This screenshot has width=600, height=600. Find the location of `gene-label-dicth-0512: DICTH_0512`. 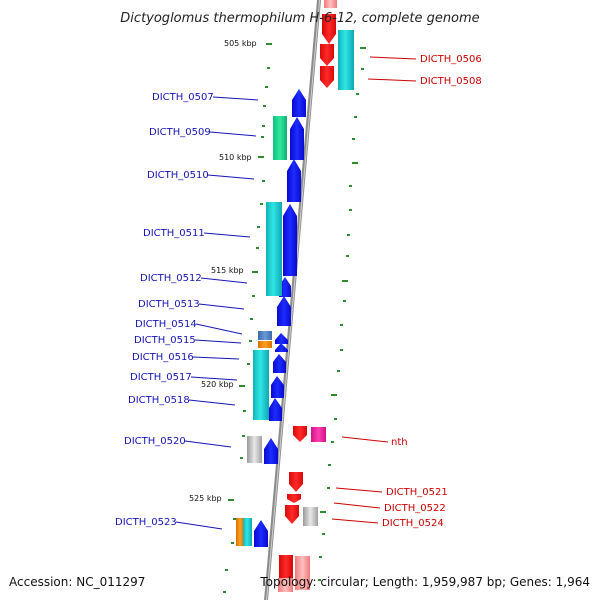

gene-label-dicth-0512: DICTH_0512 is located at coordinates (171, 278).